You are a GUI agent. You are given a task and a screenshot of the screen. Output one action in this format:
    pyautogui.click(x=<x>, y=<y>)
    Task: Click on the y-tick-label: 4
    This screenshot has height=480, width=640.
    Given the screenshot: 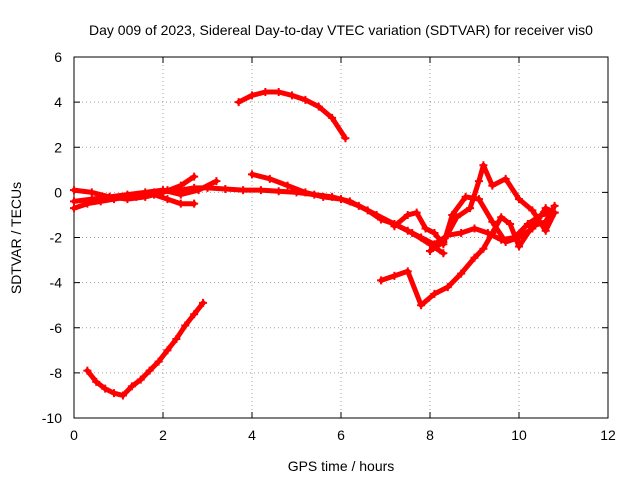 What is the action you would take?
    pyautogui.click(x=58, y=102)
    